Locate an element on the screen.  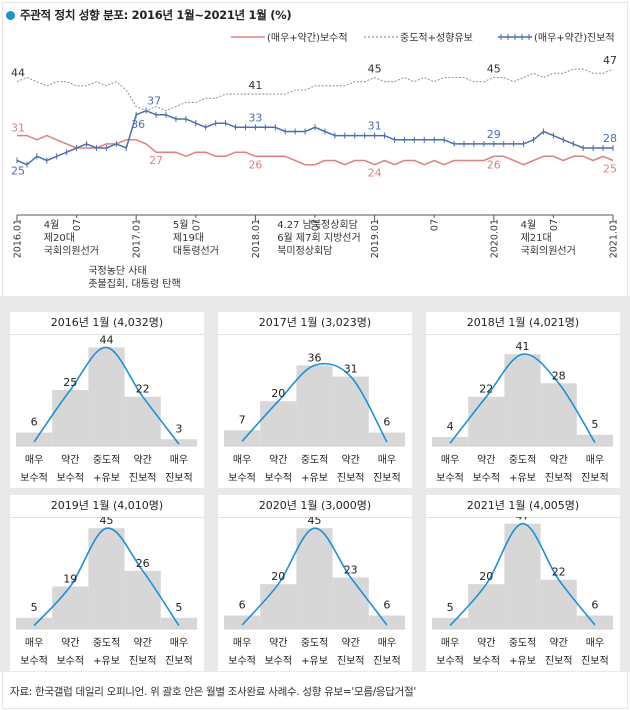
bar-value-label: 28 is located at coordinates (559, 375).